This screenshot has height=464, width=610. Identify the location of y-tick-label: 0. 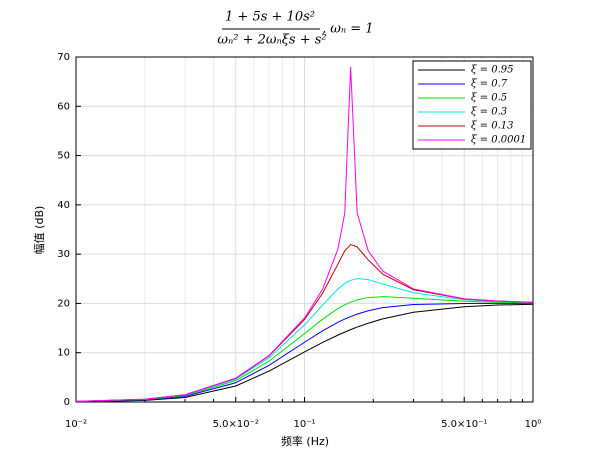
(67, 402).